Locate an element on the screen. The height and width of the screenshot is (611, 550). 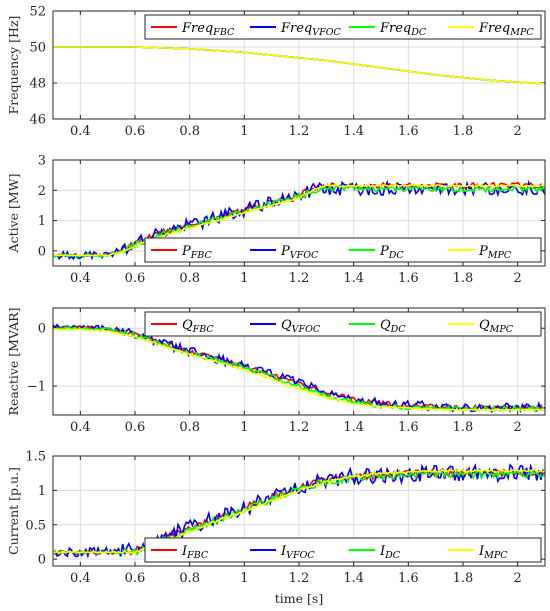
legend-entry-vfoc: IVFOC is located at coordinates (297, 552).